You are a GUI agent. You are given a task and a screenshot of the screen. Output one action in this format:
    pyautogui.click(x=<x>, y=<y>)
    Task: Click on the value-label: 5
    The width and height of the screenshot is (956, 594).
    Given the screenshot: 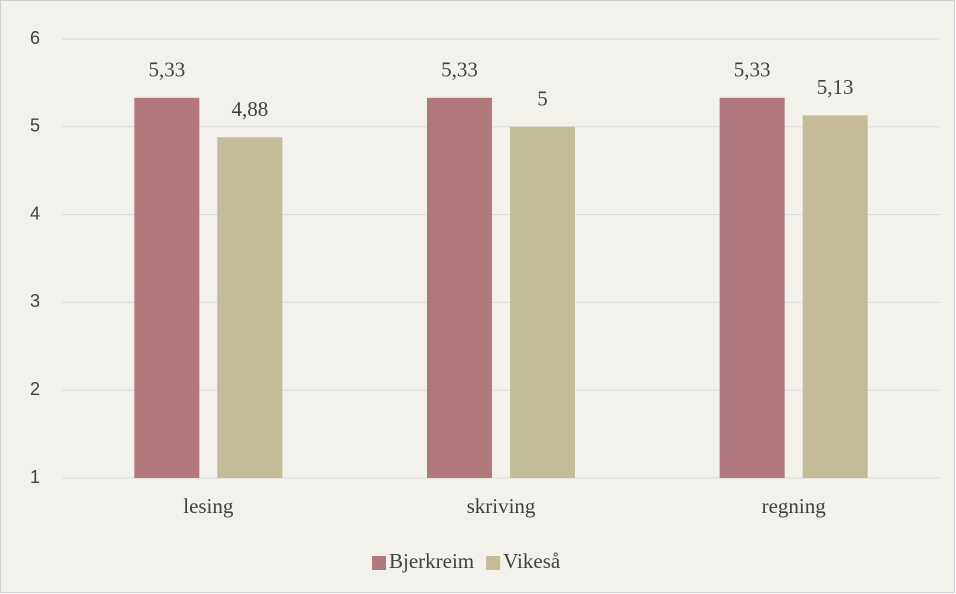 What is the action you would take?
    pyautogui.click(x=542, y=99)
    